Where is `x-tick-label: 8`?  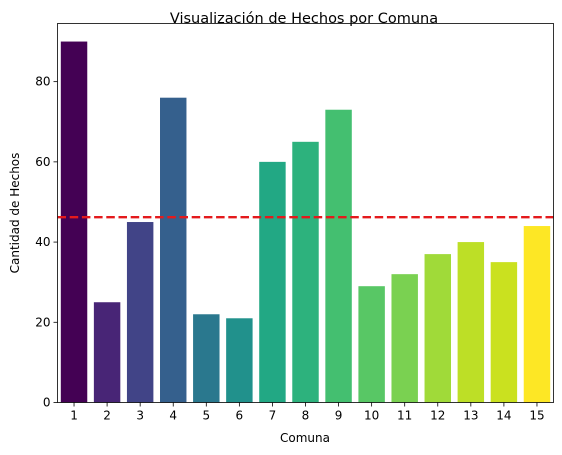 x-tick-label: 8 is located at coordinates (306, 416).